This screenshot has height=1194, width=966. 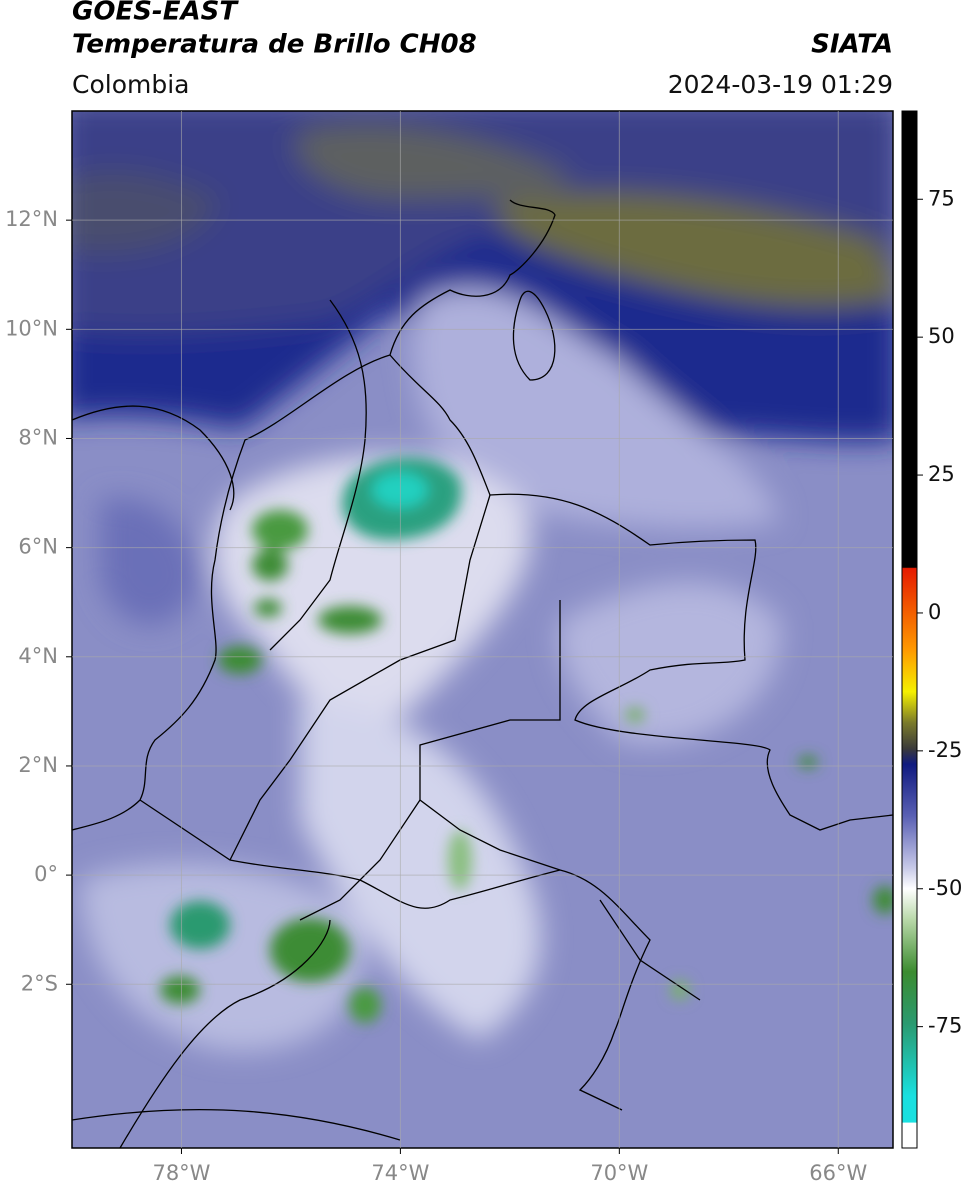 I want to click on satellite: GOES-EAST, so click(x=155, y=13).